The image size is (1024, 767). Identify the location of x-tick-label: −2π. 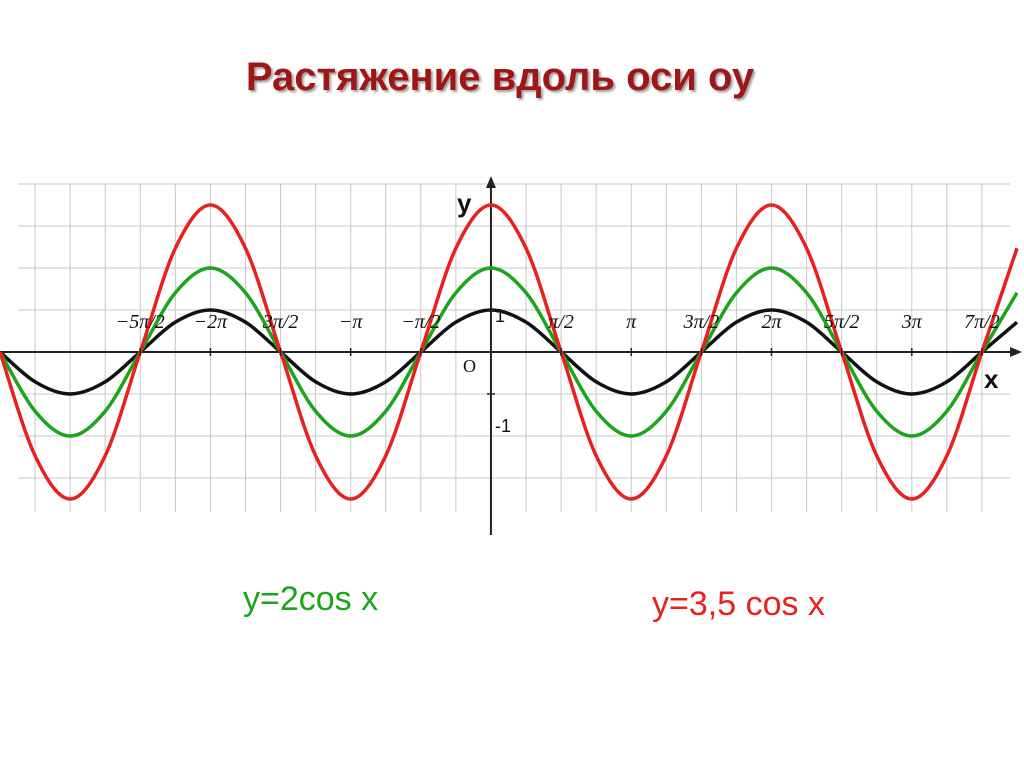
(211, 322).